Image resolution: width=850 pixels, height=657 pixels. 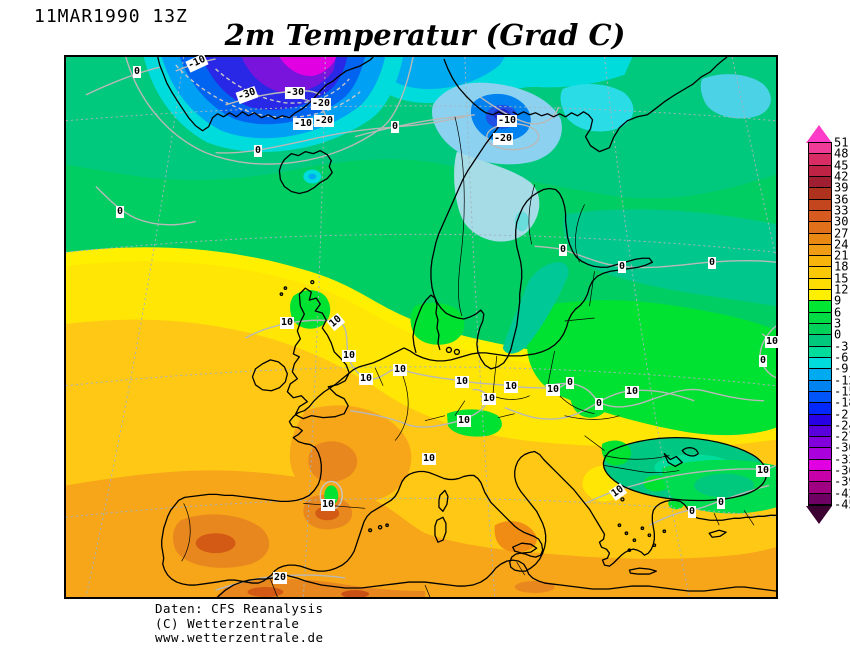 What do you see at coordinates (841, 368) in the screenshot?
I see `colorbar-tick-label: -9` at bounding box center [841, 368].